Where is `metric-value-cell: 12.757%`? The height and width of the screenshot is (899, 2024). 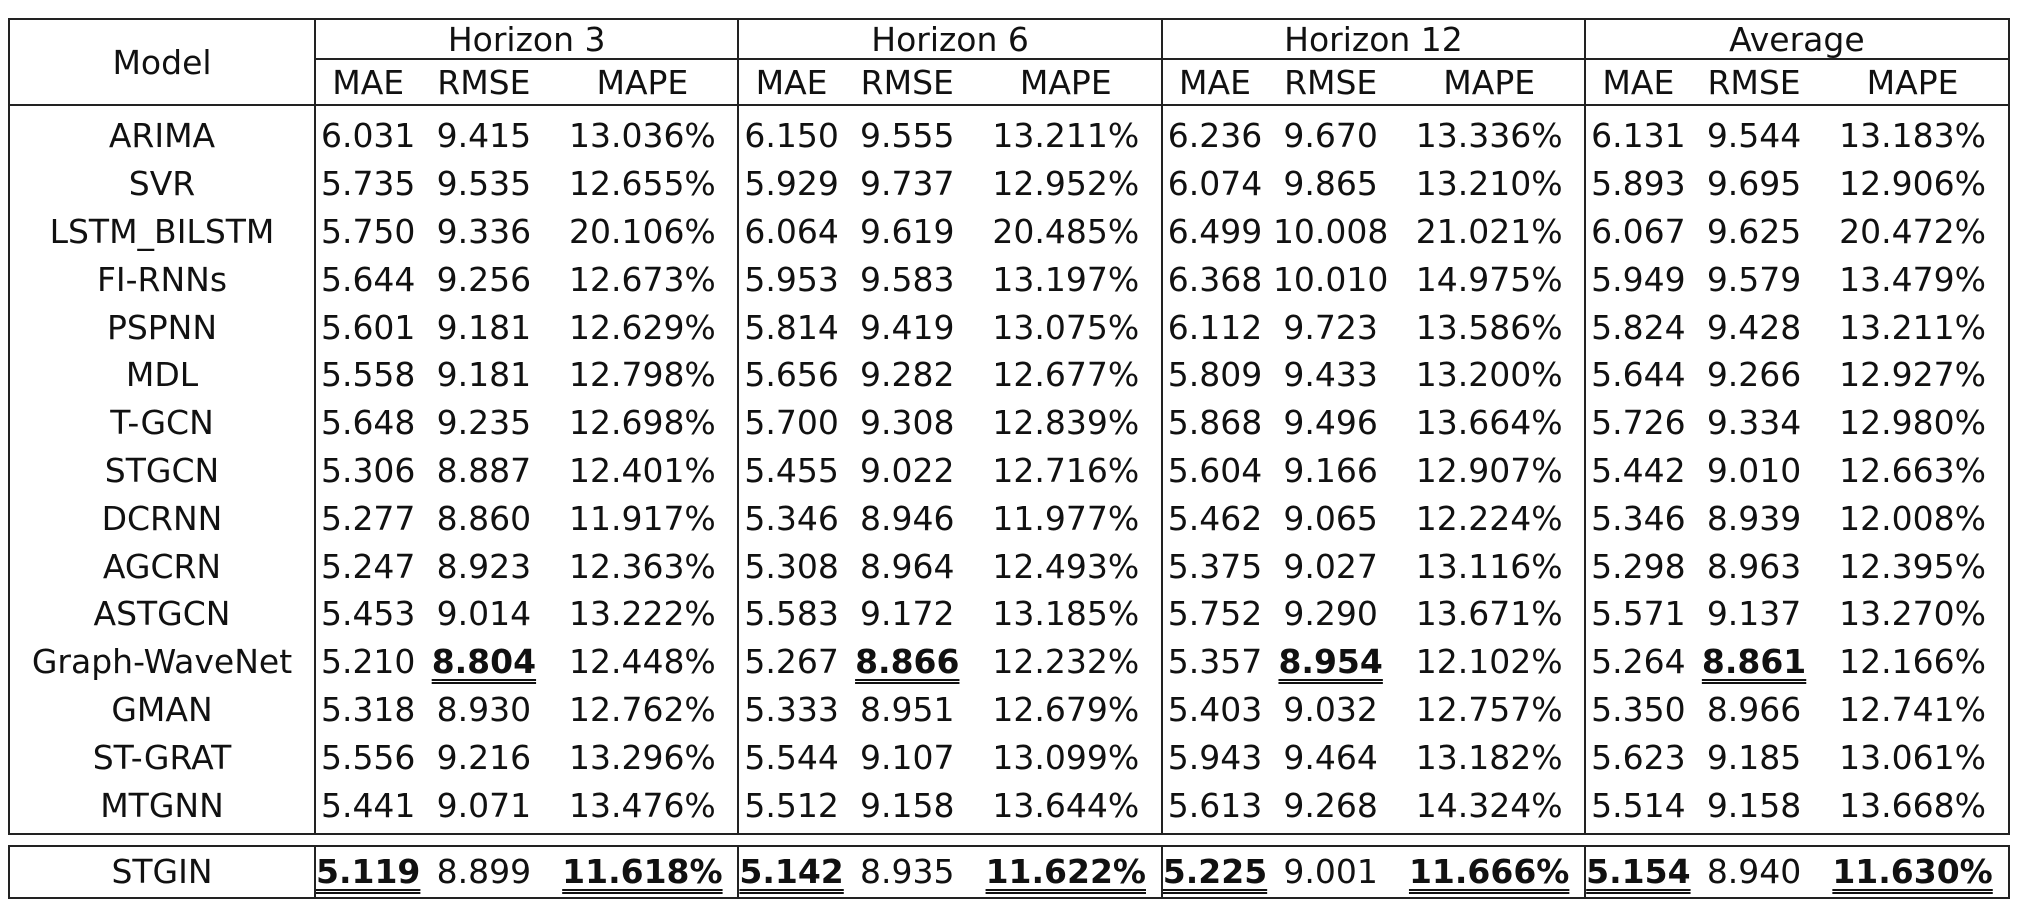
metric-value-cell: 12.757% is located at coordinates (1490, 709).